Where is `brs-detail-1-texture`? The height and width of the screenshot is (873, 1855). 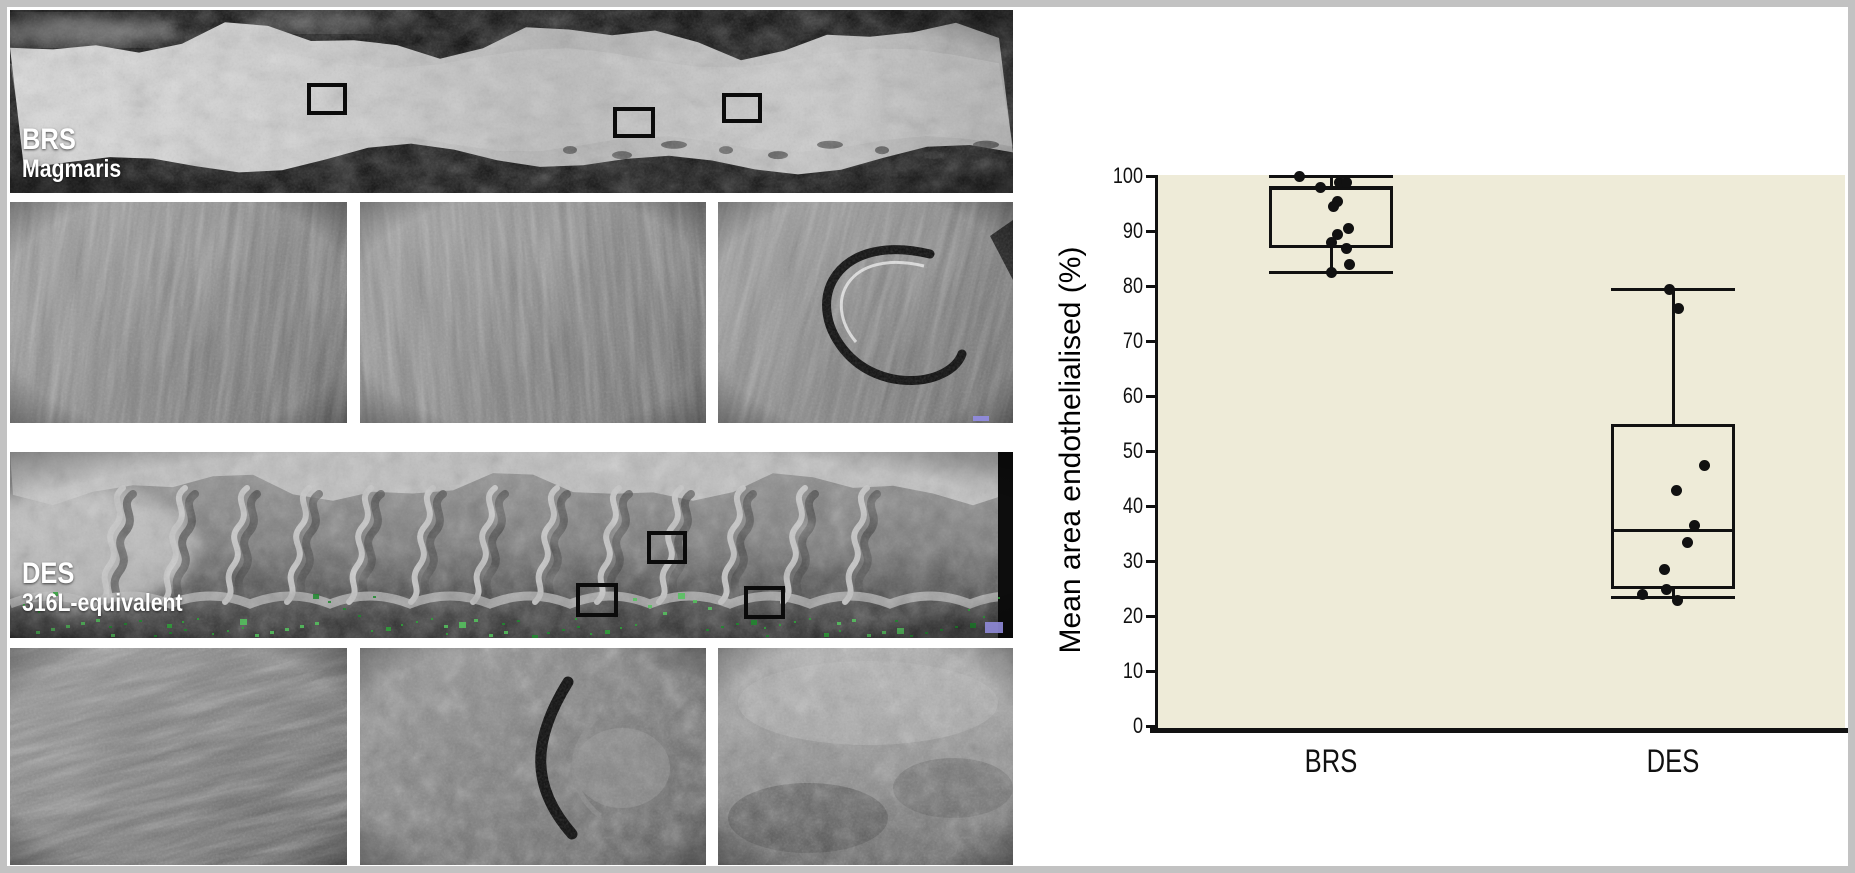 brs-detail-1-texture is located at coordinates (178, 312).